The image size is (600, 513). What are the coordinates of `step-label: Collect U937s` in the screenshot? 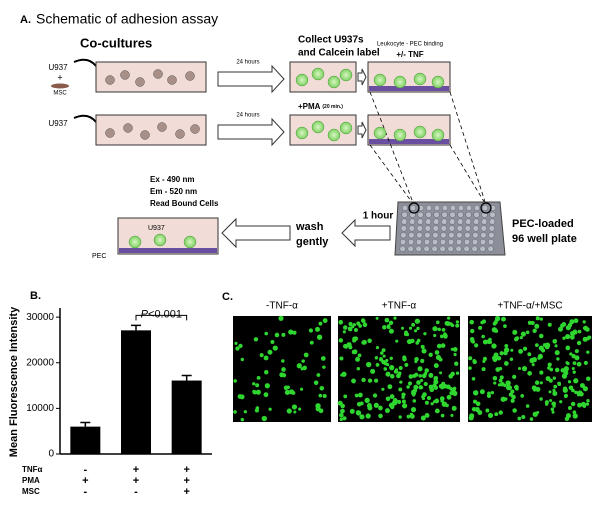 It's located at (331, 40).